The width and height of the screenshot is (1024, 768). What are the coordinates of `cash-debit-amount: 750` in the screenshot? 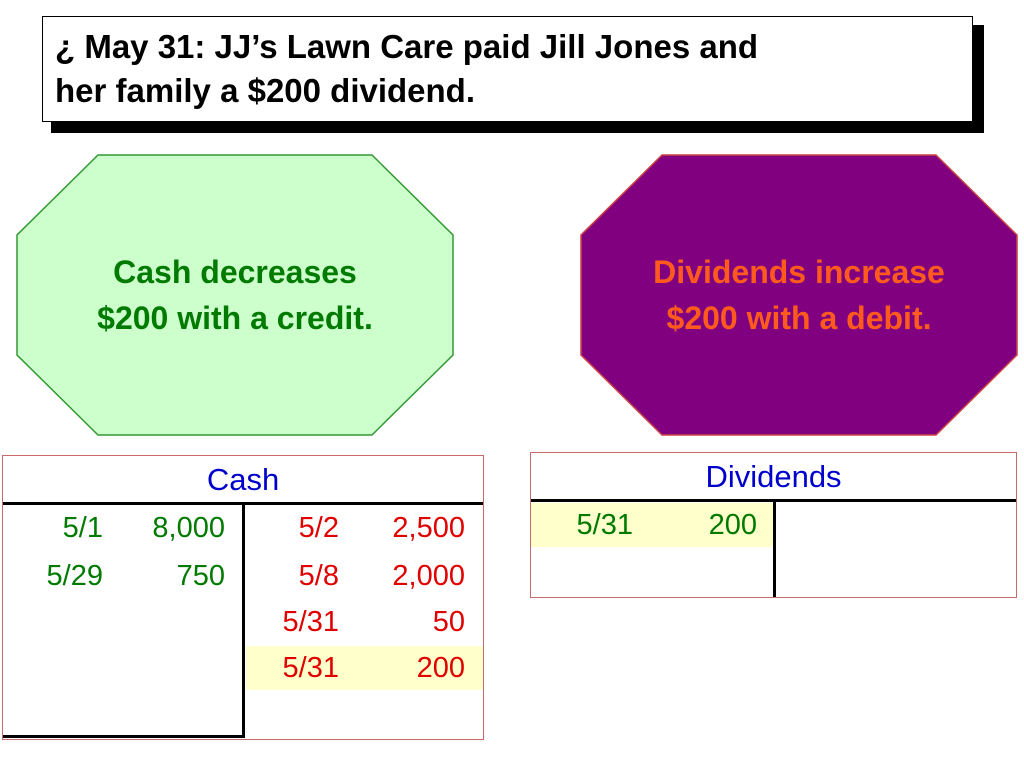 It's located at (200, 576).